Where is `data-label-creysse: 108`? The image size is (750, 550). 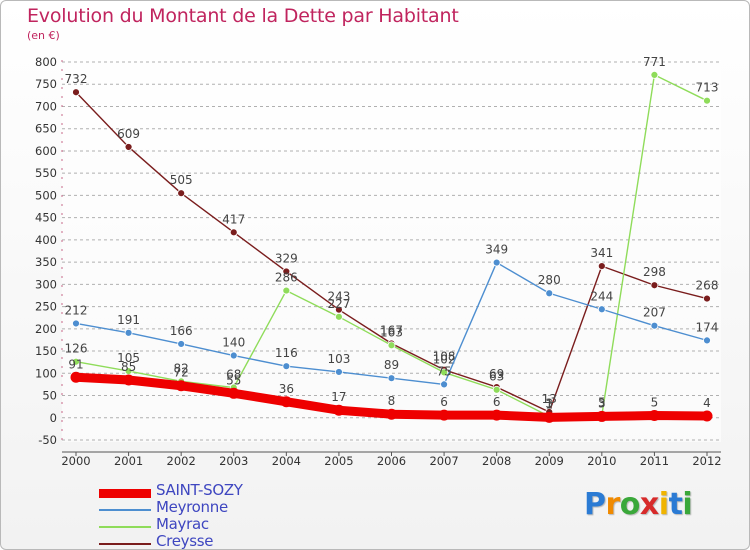 data-label-creysse: 108 is located at coordinates (444, 357).